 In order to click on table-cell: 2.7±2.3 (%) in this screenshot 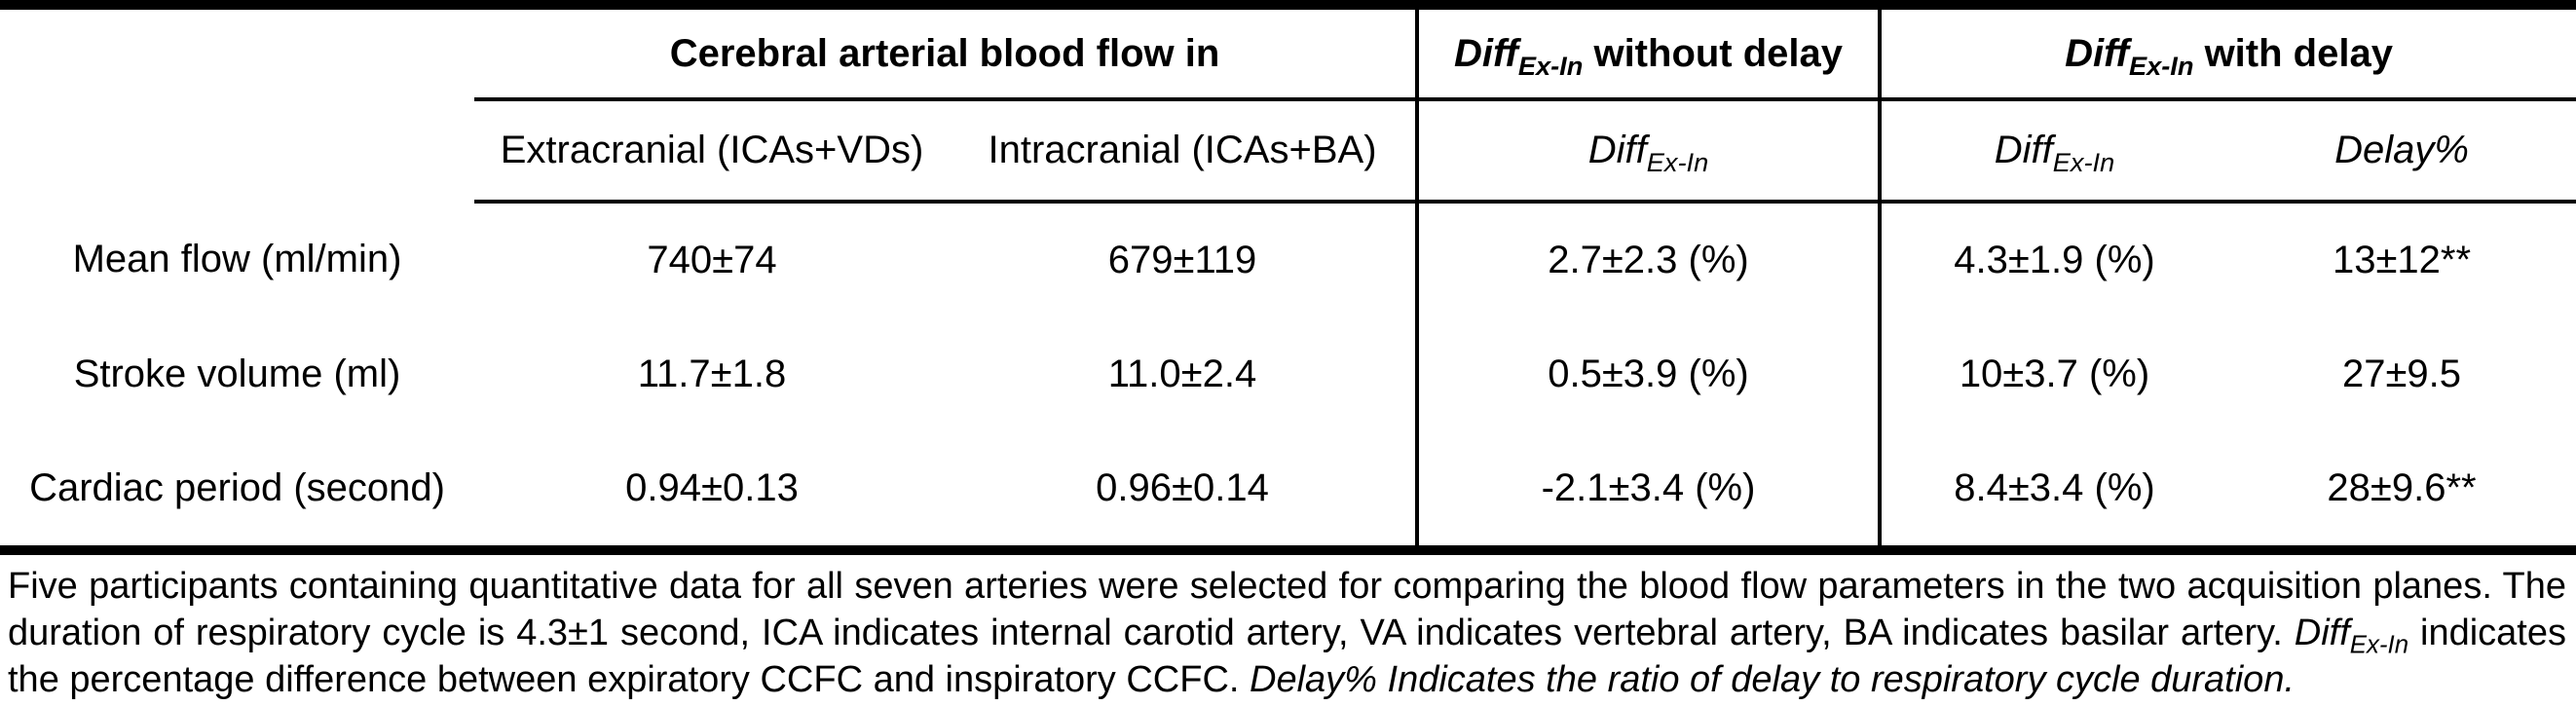, I will do `click(1649, 259)`.